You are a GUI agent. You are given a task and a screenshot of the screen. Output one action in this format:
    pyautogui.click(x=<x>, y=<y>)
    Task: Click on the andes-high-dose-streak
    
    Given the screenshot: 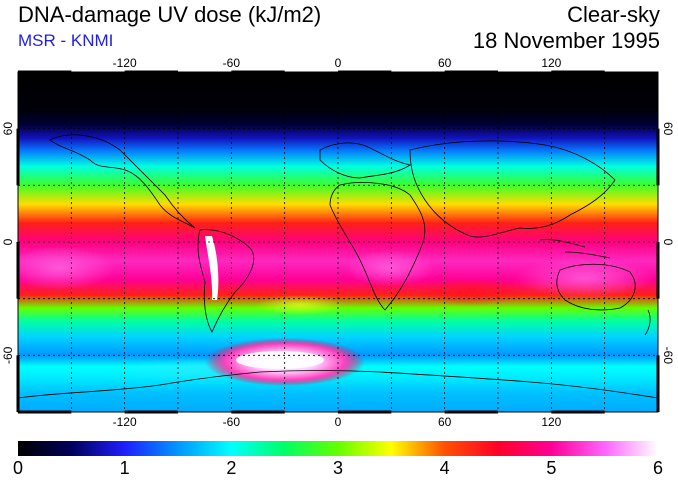 What is the action you would take?
    pyautogui.click(x=212, y=268)
    